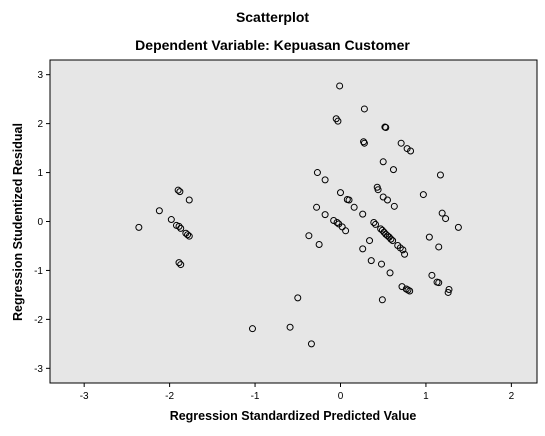  I want to click on y-tick-label: -3, so click(38, 369).